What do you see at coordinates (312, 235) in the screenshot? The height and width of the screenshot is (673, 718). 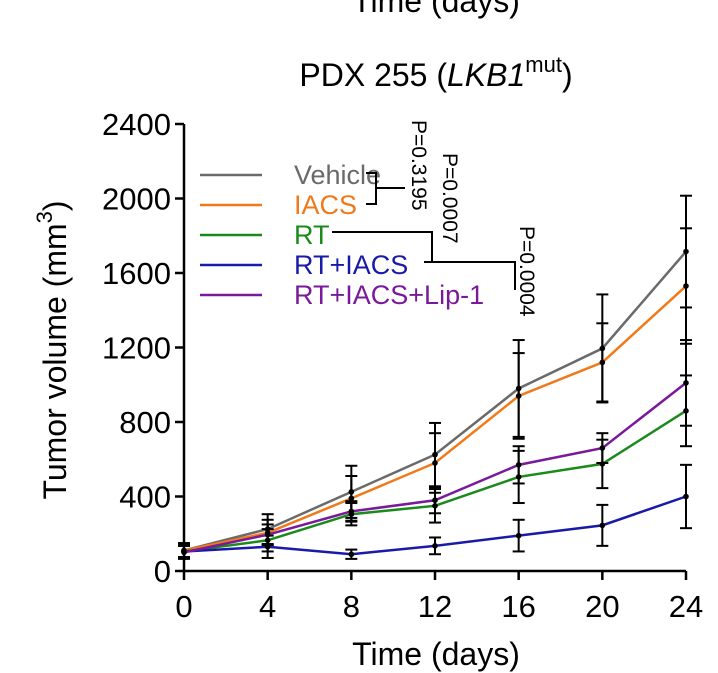 I see `legend-label: RT` at bounding box center [312, 235].